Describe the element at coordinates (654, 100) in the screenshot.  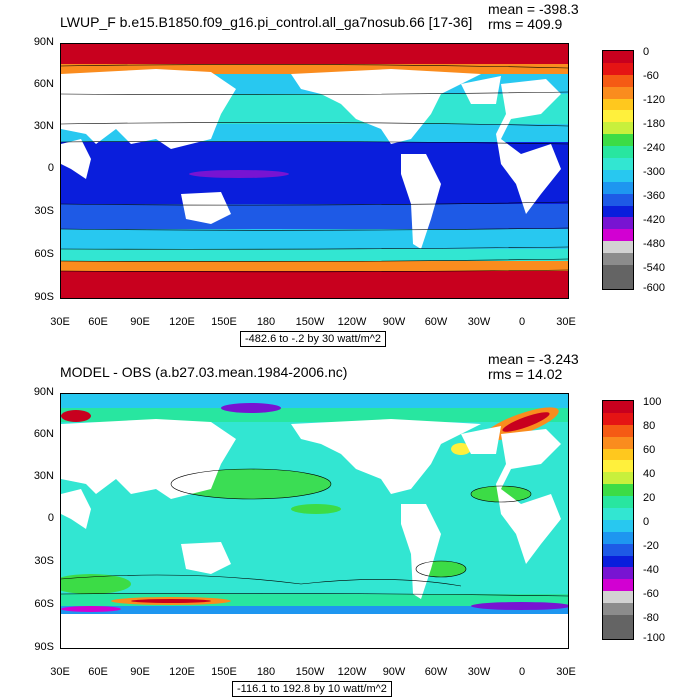
I see `top-colorbar-label: -120` at that location.